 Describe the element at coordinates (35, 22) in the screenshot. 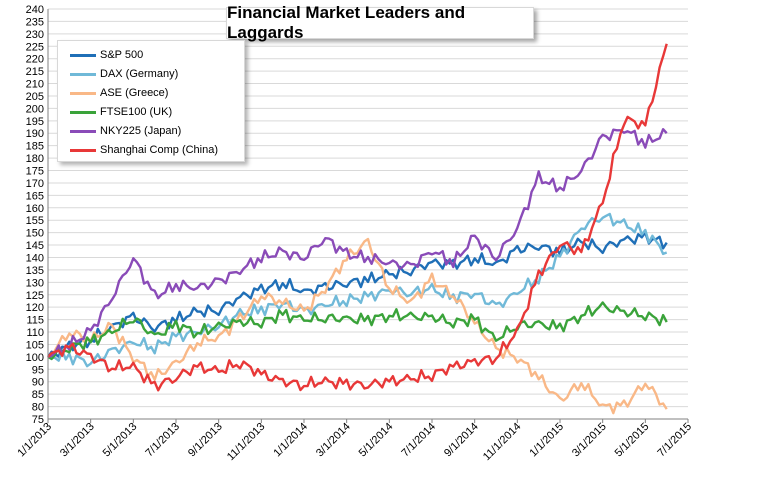

I see `y-tick-label: 235` at that location.